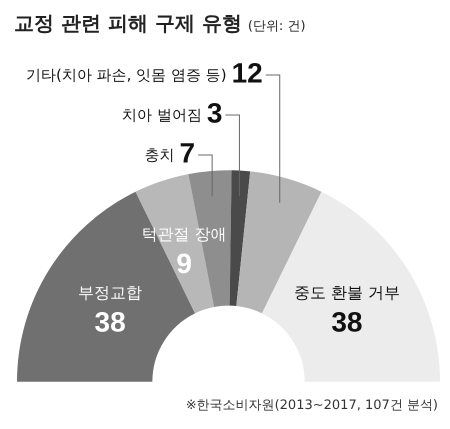  Describe the element at coordinates (312, 405) in the screenshot. I see `text: ※한국소비자원(2013~2017, 107건 분석)` at that location.